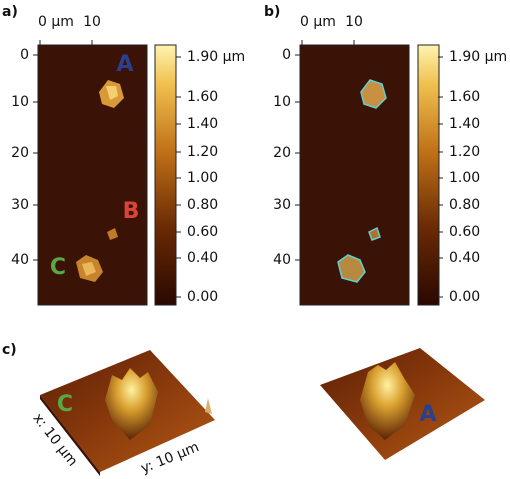 Image resolution: width=510 pixels, height=479 pixels. Describe the element at coordinates (362, 181) in the screenshot. I see `particles-outlined` at that location.